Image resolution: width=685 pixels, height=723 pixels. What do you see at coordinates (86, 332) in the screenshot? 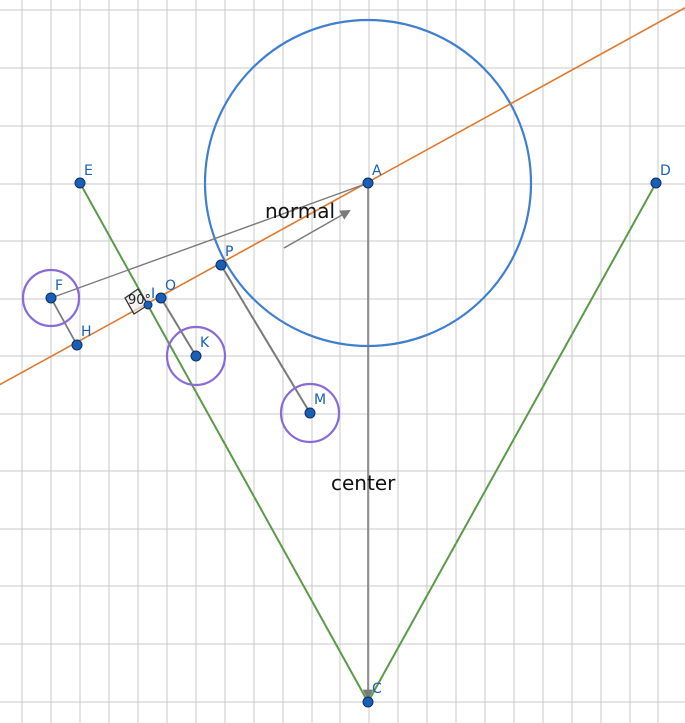
I see `label-h: H` at bounding box center [86, 332].